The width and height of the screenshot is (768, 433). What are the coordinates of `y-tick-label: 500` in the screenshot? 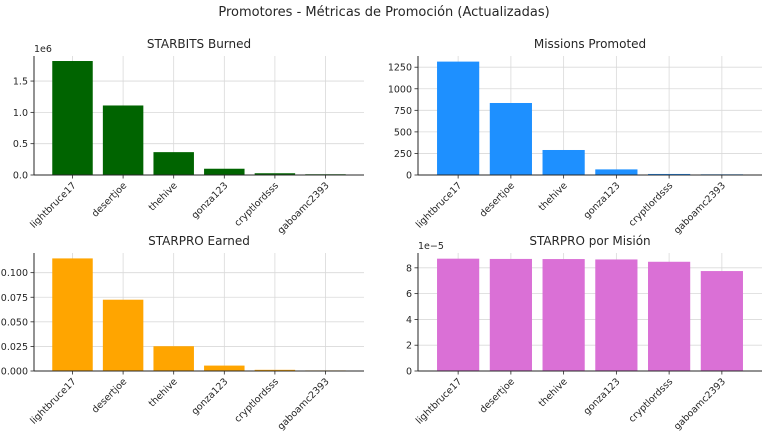 It's located at (403, 132).